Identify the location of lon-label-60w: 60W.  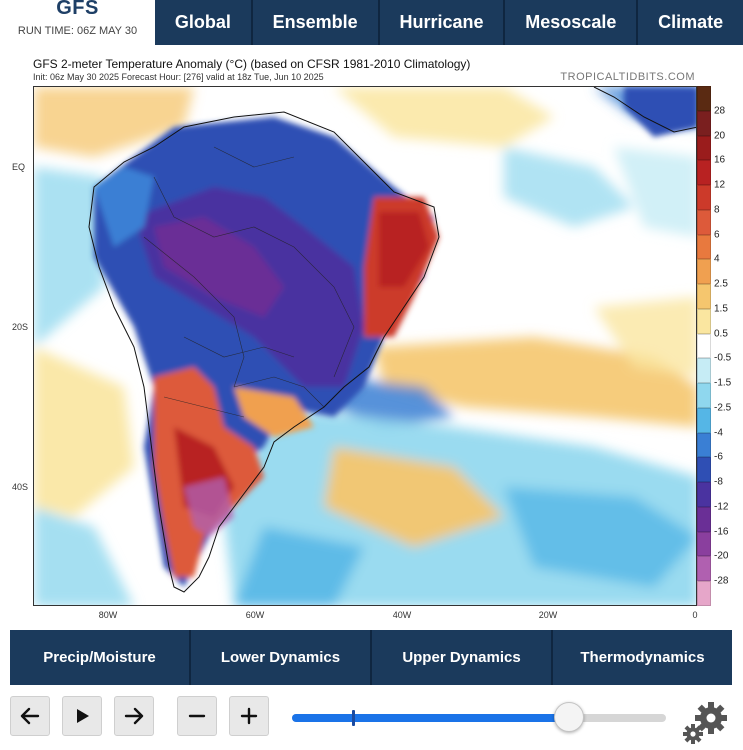
(255, 615).